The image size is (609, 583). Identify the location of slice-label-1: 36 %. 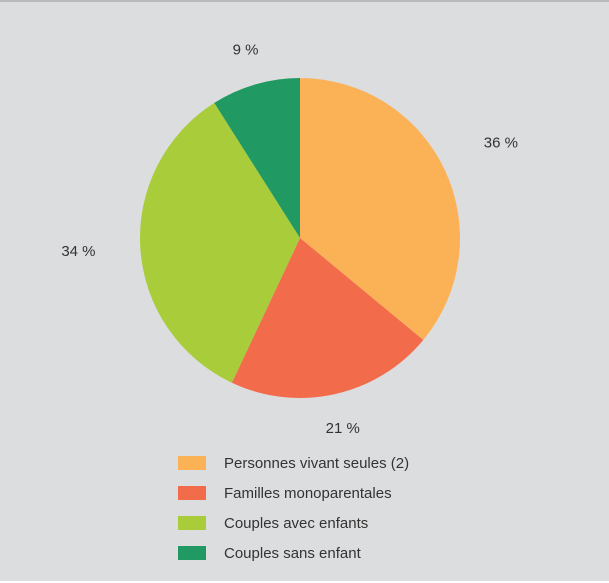
(501, 142).